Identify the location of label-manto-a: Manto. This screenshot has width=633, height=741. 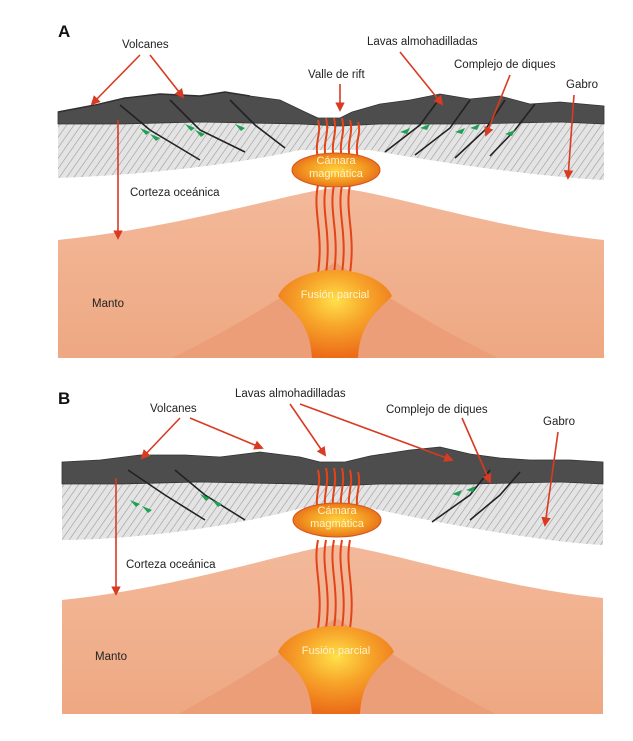
(108, 304).